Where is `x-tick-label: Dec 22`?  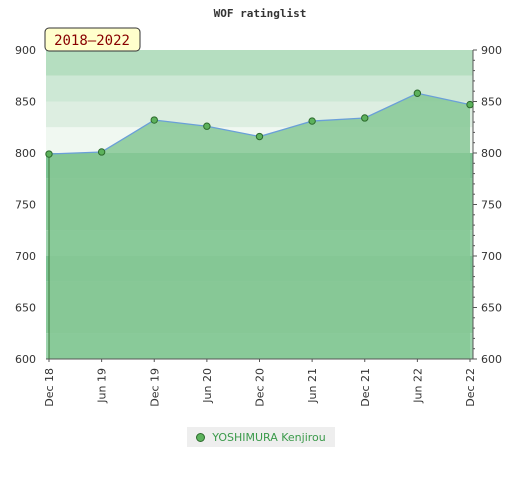 x-tick-label: Dec 22 is located at coordinates (470, 387).